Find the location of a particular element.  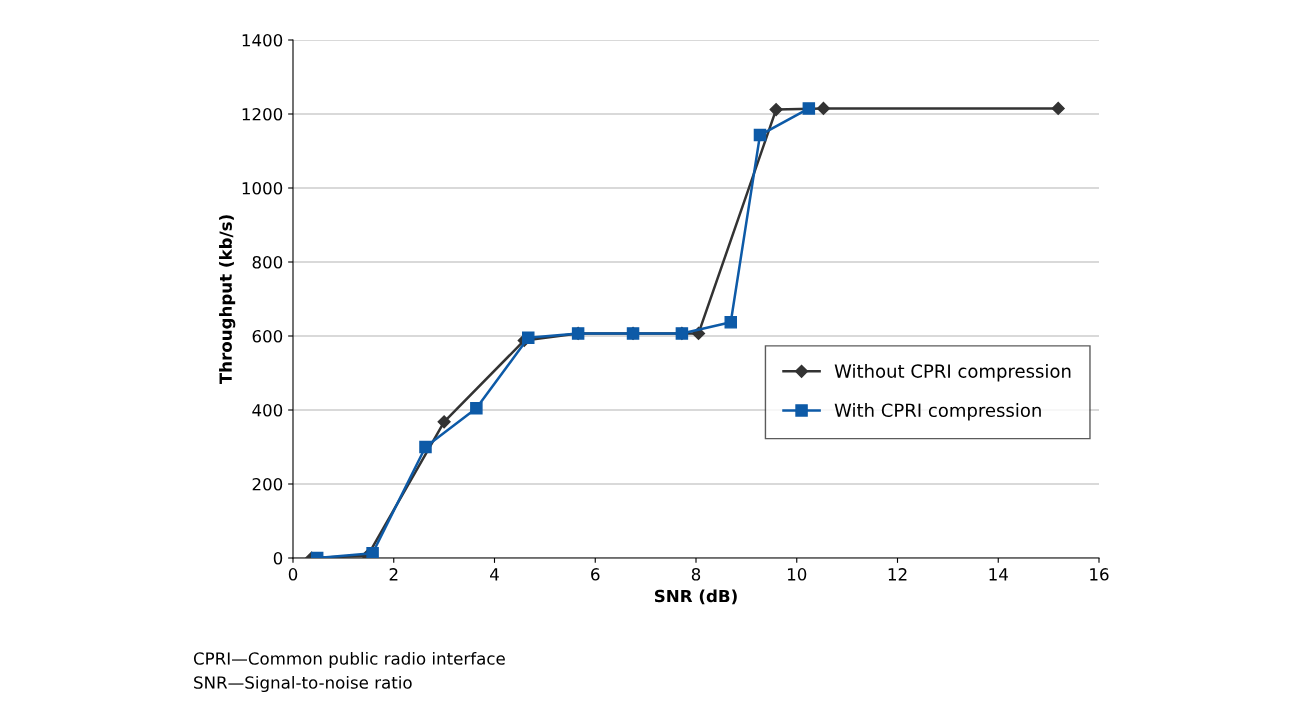

x-axis-title: SNR (dB) is located at coordinates (695, 597).